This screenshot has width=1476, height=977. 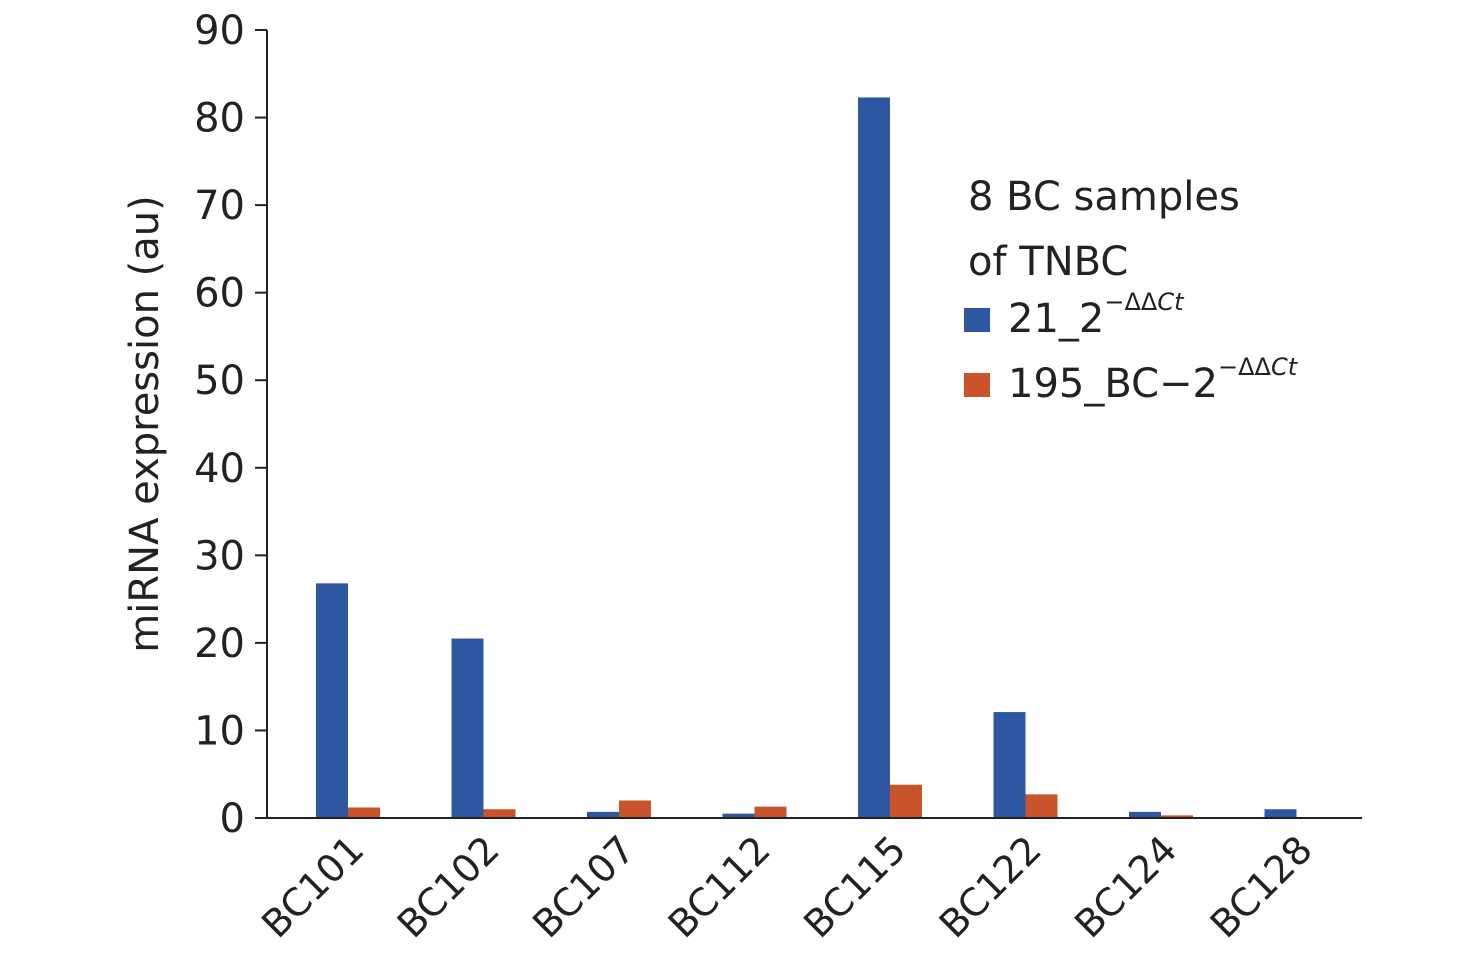 What do you see at coordinates (219, 206) in the screenshot?
I see `y-tick-label: 70` at bounding box center [219, 206].